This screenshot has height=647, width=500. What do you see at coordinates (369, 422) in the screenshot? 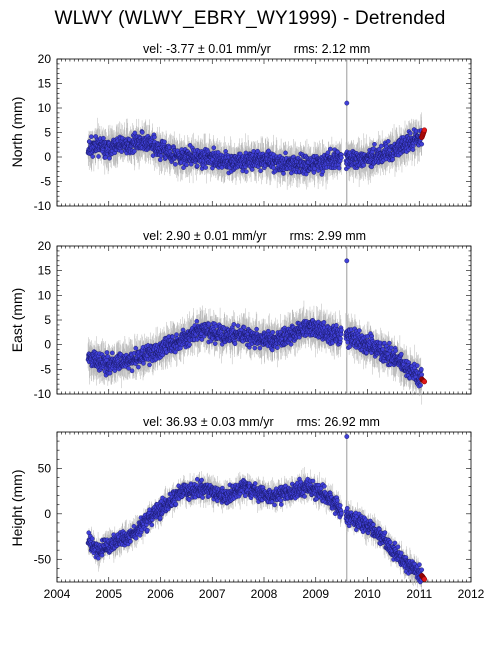
I see `height-rms-unit: mm` at bounding box center [369, 422].